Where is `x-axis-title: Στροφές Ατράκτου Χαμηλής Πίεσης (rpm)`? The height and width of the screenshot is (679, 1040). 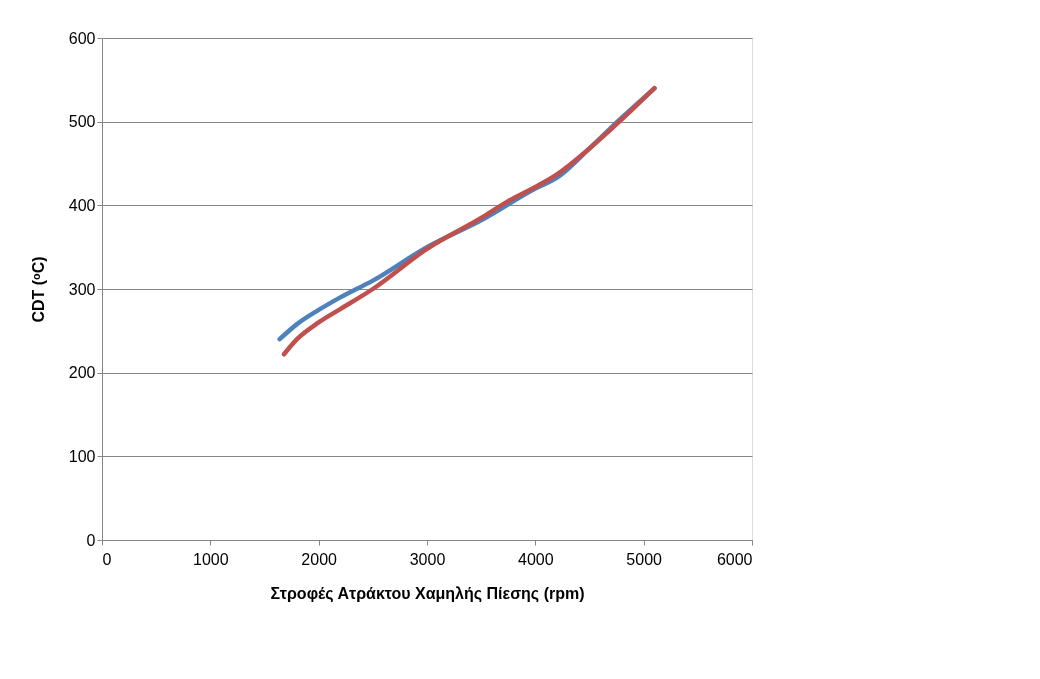
x-axis-title: Στροφές Ατράκτου Χαμηλής Πίεσης (rpm) is located at coordinates (427, 593).